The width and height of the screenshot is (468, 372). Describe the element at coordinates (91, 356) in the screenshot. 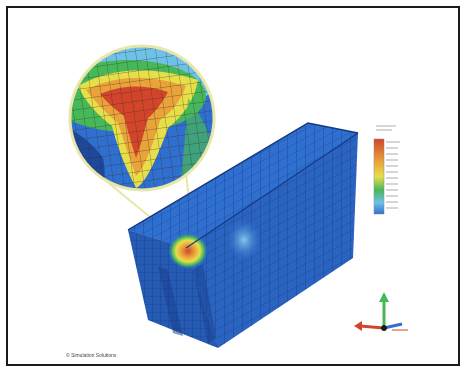

I see `copyright-caption: © Simulation Solutions` at that location.